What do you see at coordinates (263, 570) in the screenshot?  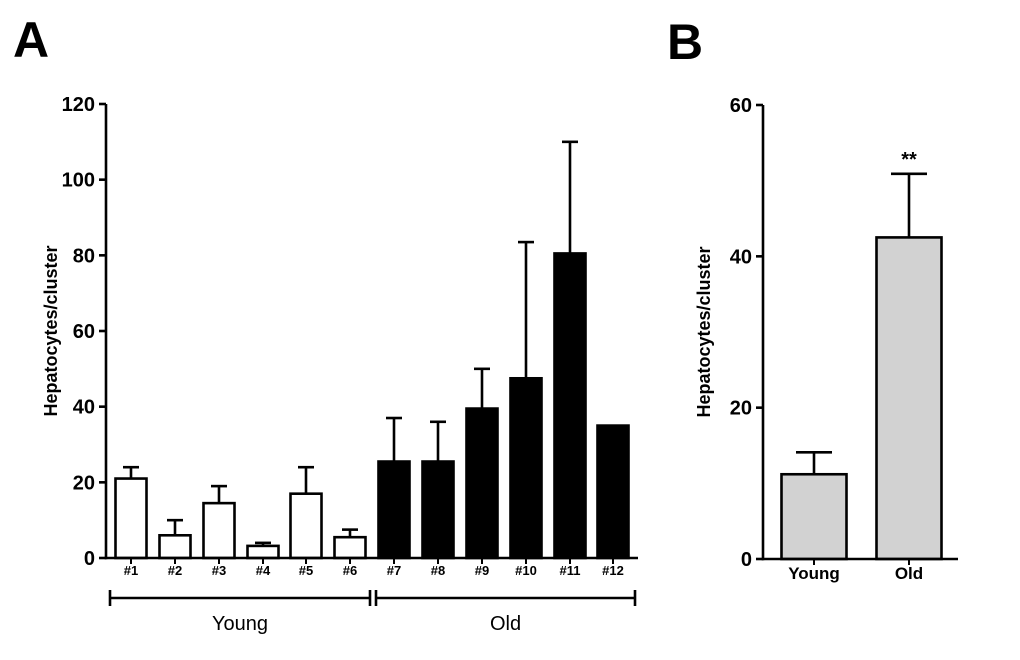 I see `x-tick-label: #4` at bounding box center [263, 570].